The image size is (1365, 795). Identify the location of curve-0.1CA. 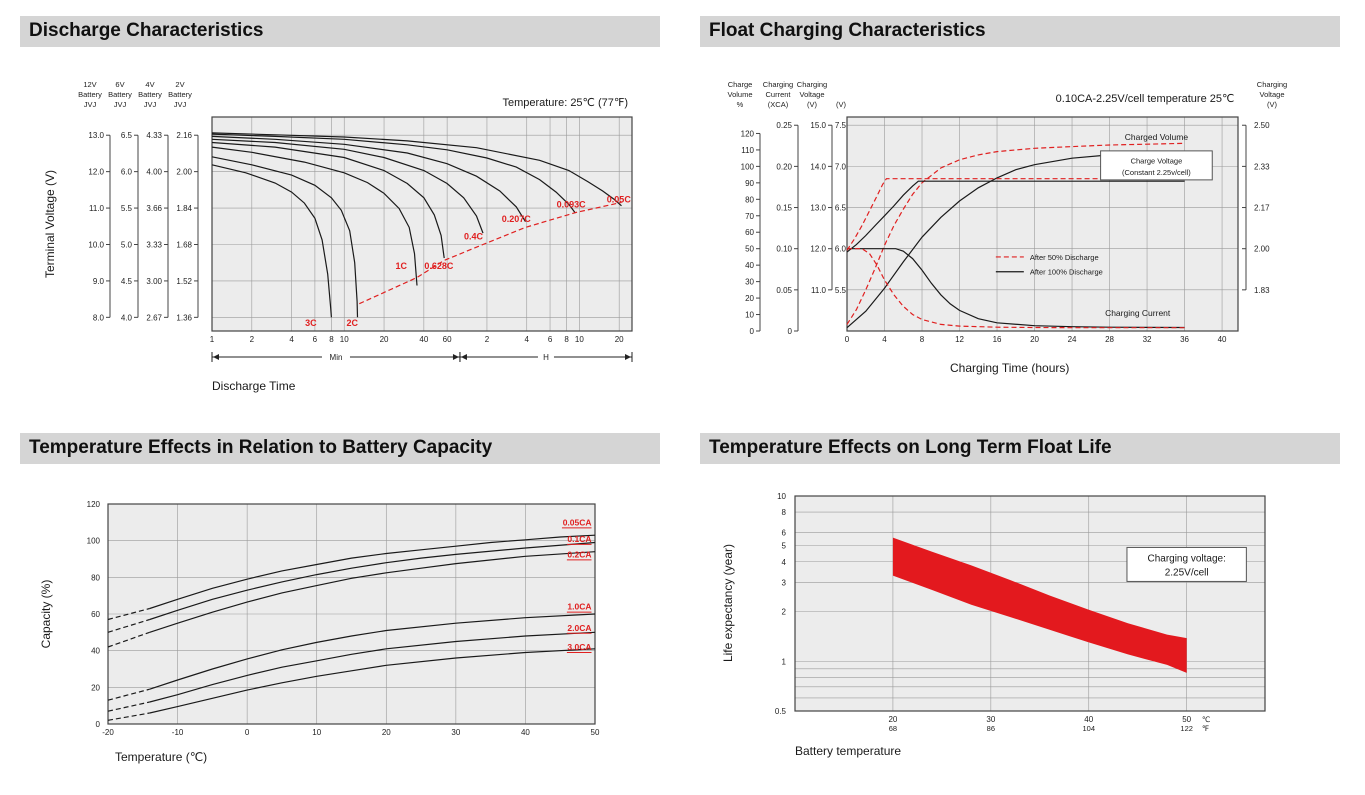
(372, 580).